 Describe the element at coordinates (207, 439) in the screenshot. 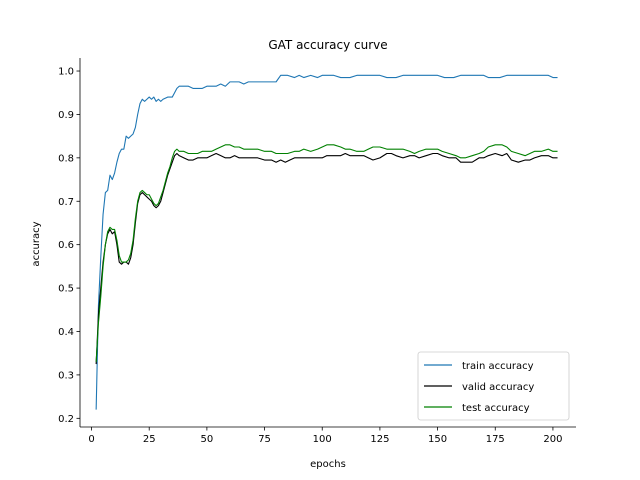

I see `x-tick-label: 50` at that location.